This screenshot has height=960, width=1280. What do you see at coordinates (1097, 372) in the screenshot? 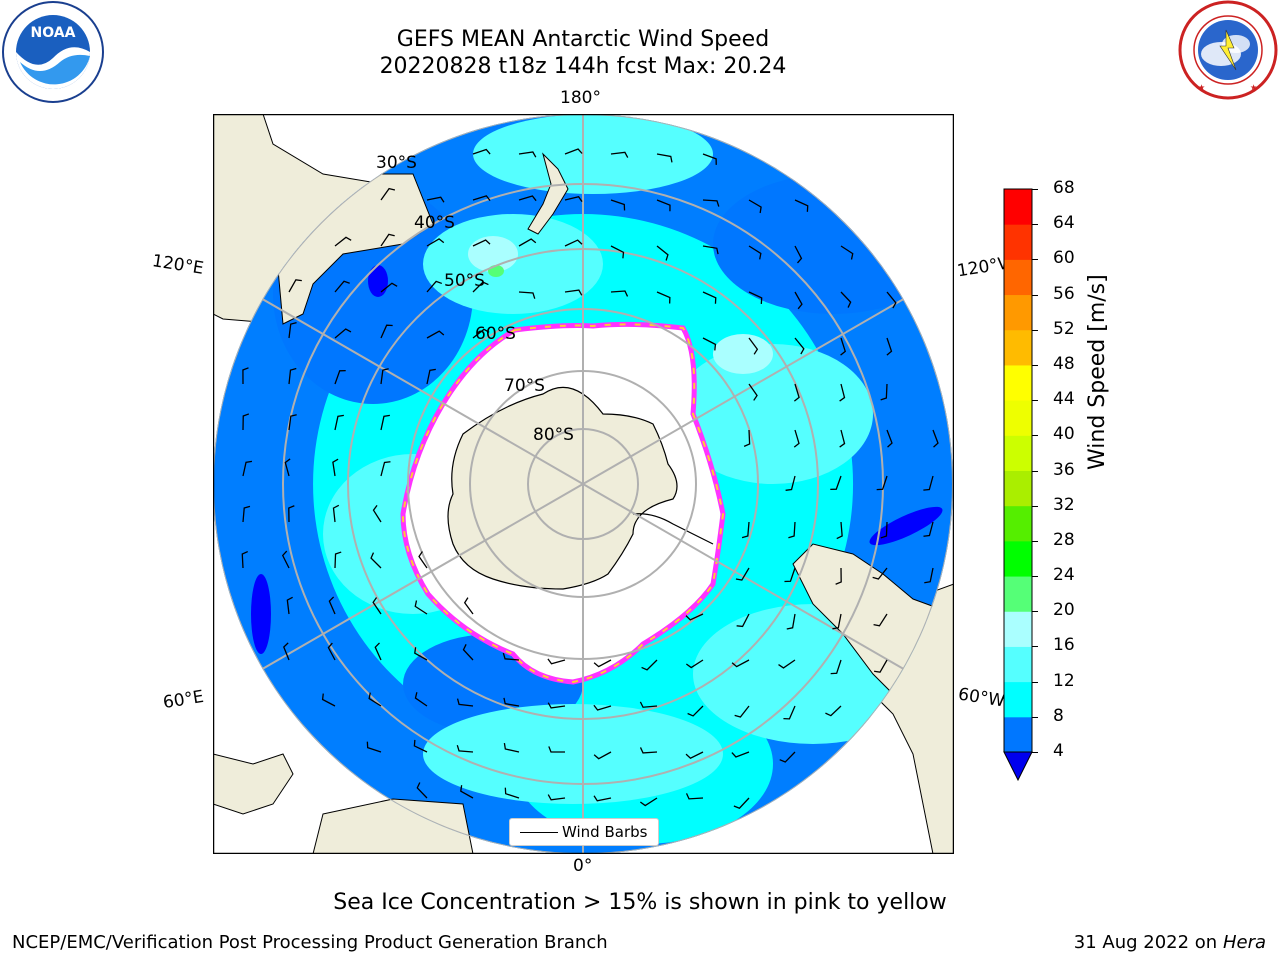
I see `colorbar-title: Wind Speed [m/s]` at bounding box center [1097, 372].